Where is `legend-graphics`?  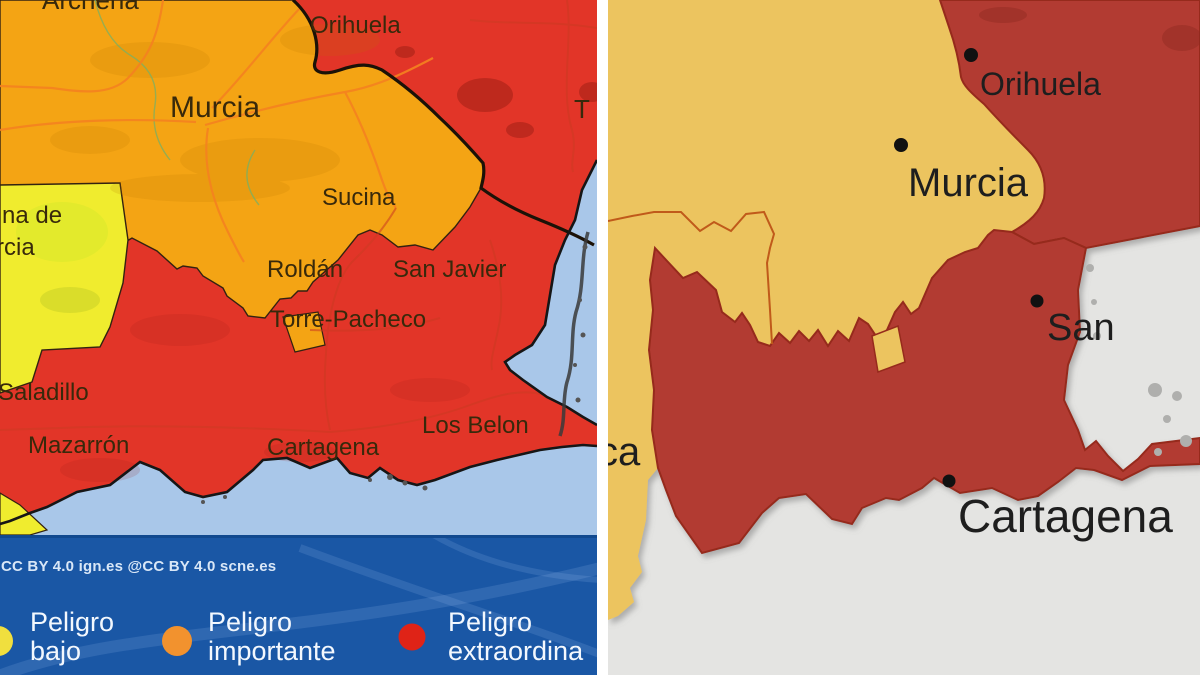 legend-graphics is located at coordinates (298, 606).